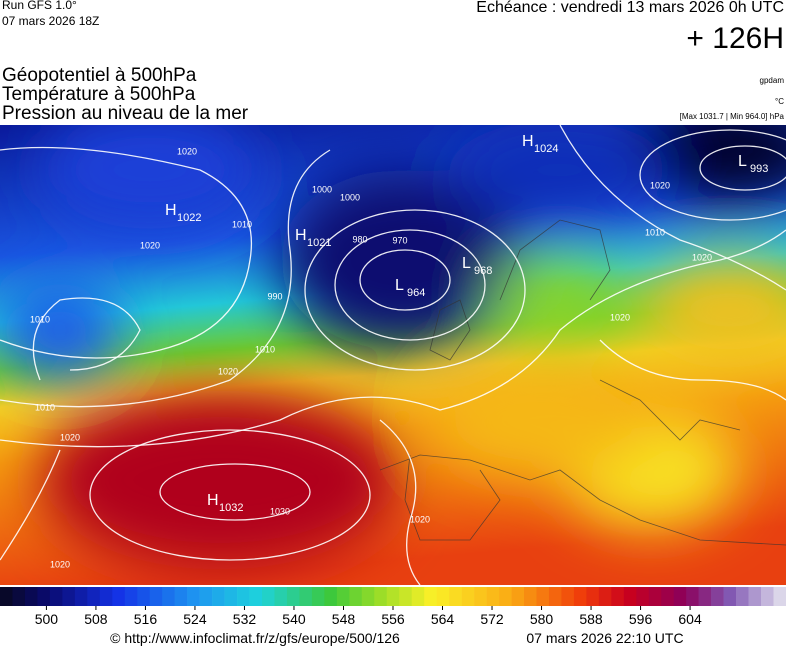 This screenshot has height=648, width=786. Describe the element at coordinates (492, 619) in the screenshot. I see `colorbar-tick-label: 572` at that location.